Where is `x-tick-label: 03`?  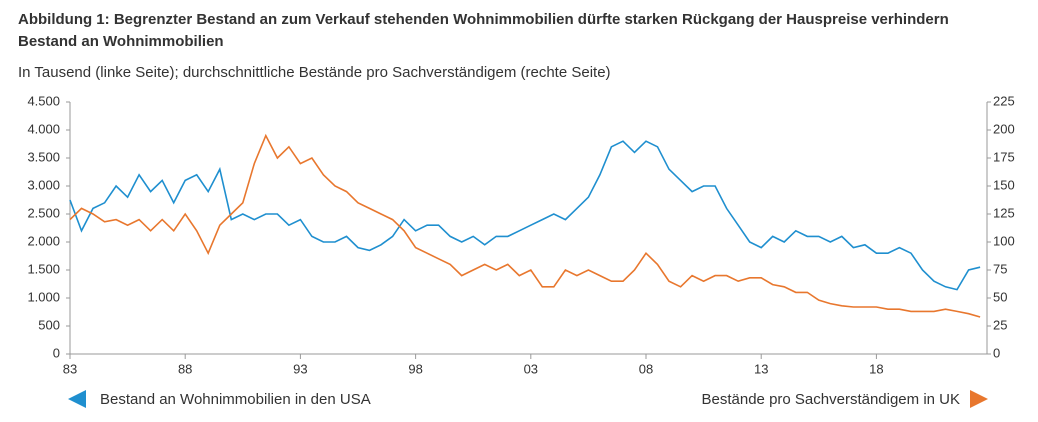 x-tick-label: 03 is located at coordinates (531, 368).